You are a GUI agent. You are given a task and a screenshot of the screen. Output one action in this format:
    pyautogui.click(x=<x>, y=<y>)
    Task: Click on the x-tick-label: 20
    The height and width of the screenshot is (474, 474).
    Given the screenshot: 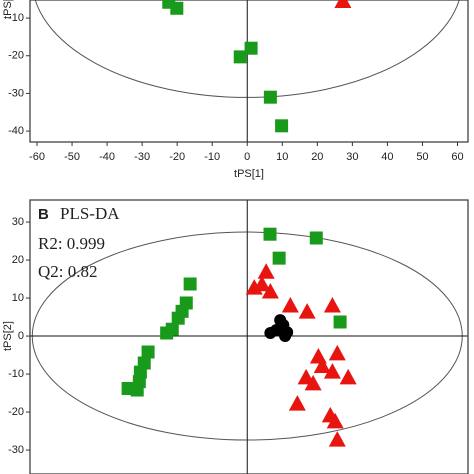 What is the action you would take?
    pyautogui.click(x=317, y=157)
    